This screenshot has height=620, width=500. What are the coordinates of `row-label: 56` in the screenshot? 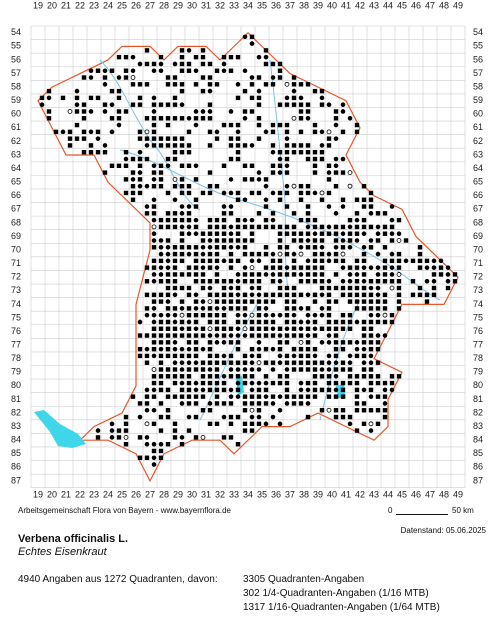 It's located at (478, 59).